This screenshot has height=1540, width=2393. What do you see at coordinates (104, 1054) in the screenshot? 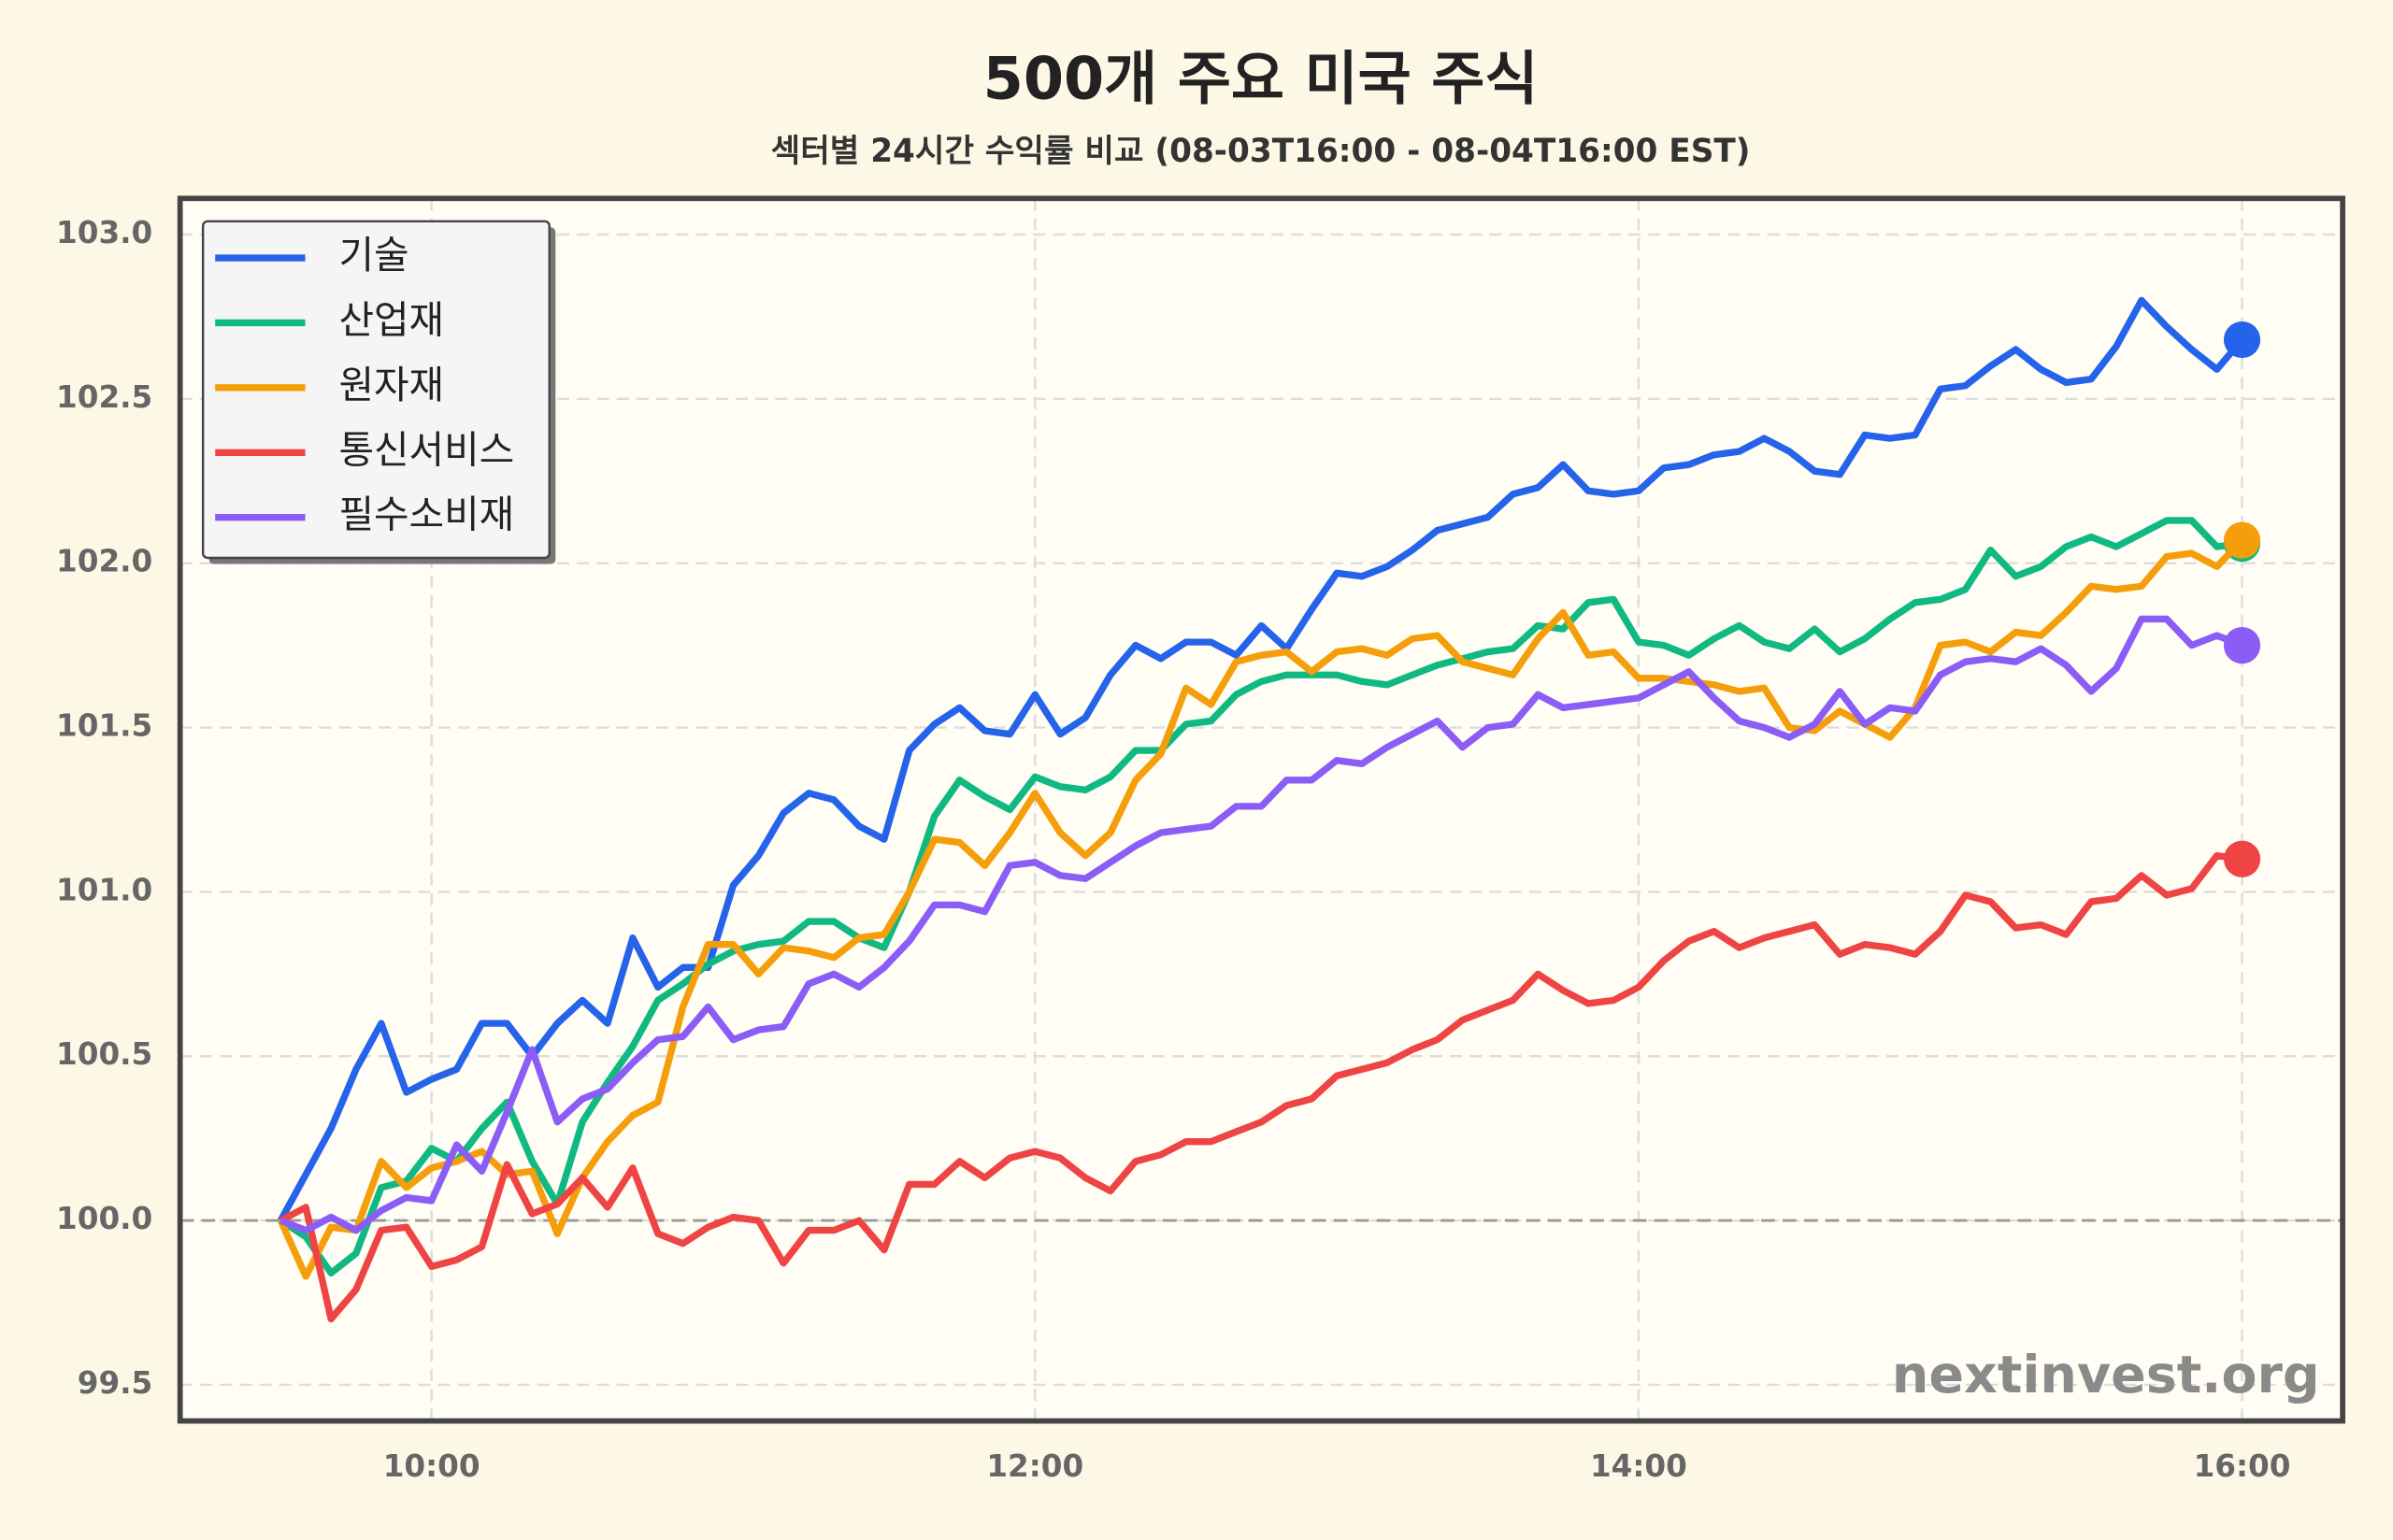
I see `y-tick-label: 100.5` at bounding box center [104, 1054].